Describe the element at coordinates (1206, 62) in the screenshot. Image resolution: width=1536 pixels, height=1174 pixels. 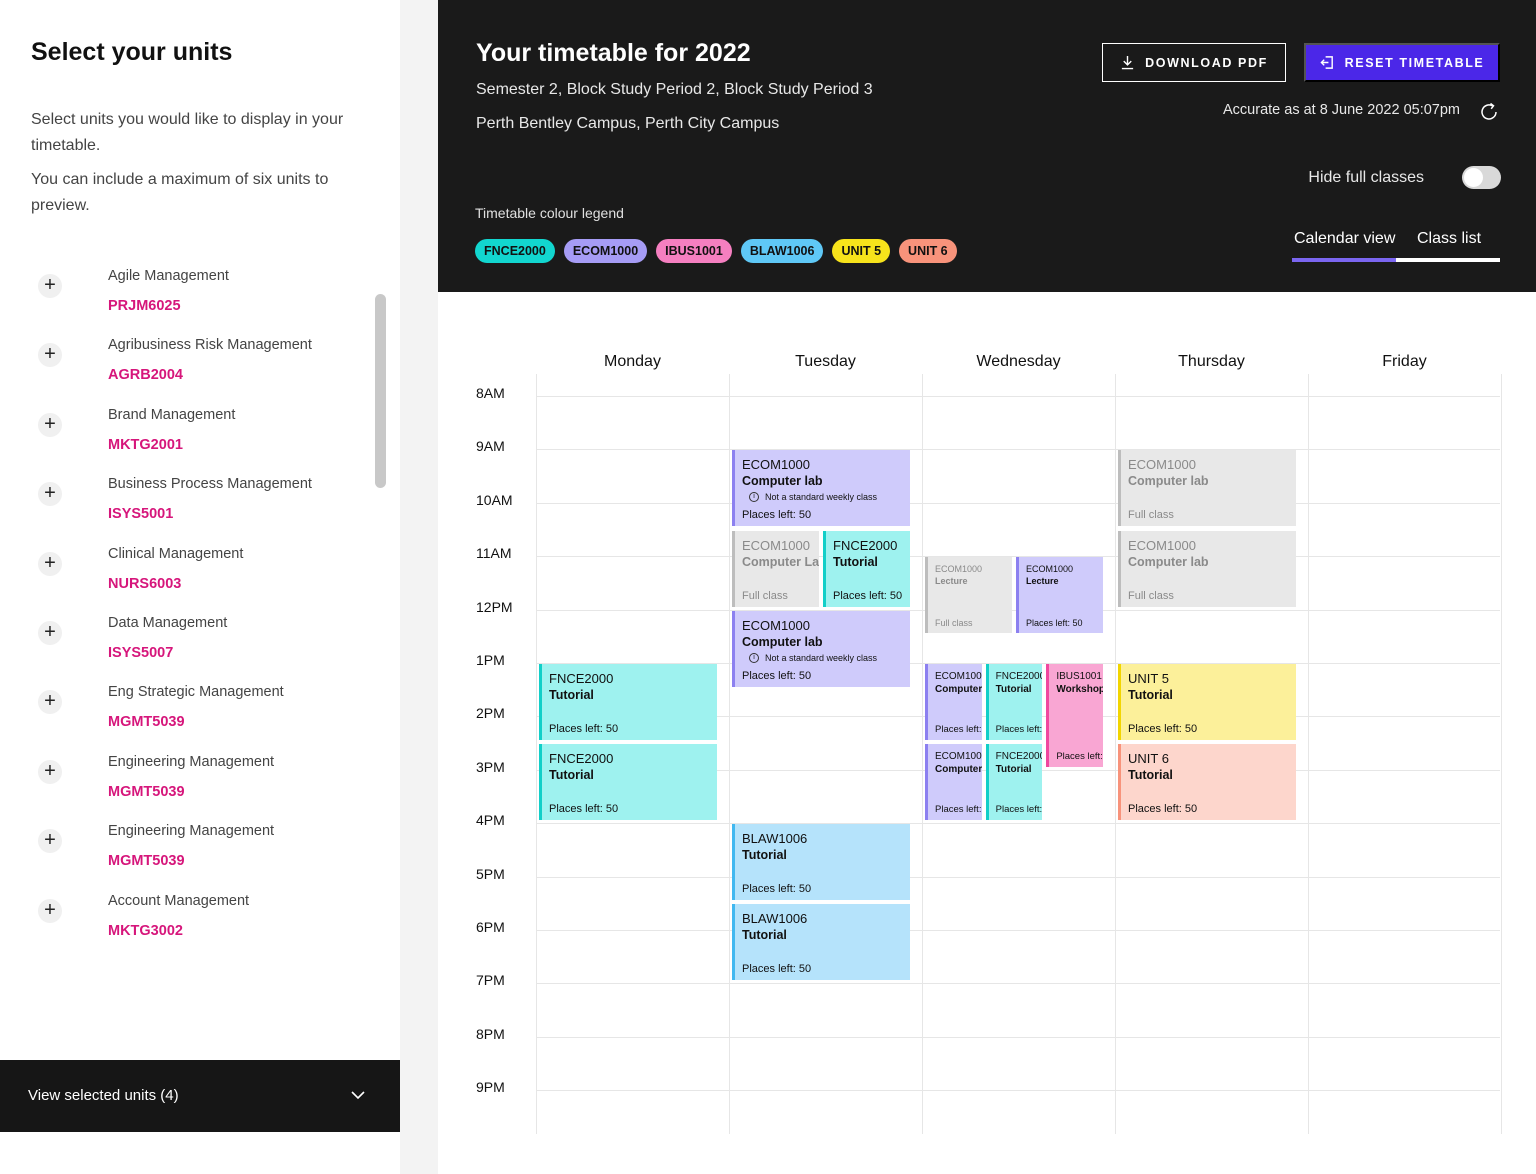
I see `download-pdf-label: DOWNLOAD PDF` at that location.